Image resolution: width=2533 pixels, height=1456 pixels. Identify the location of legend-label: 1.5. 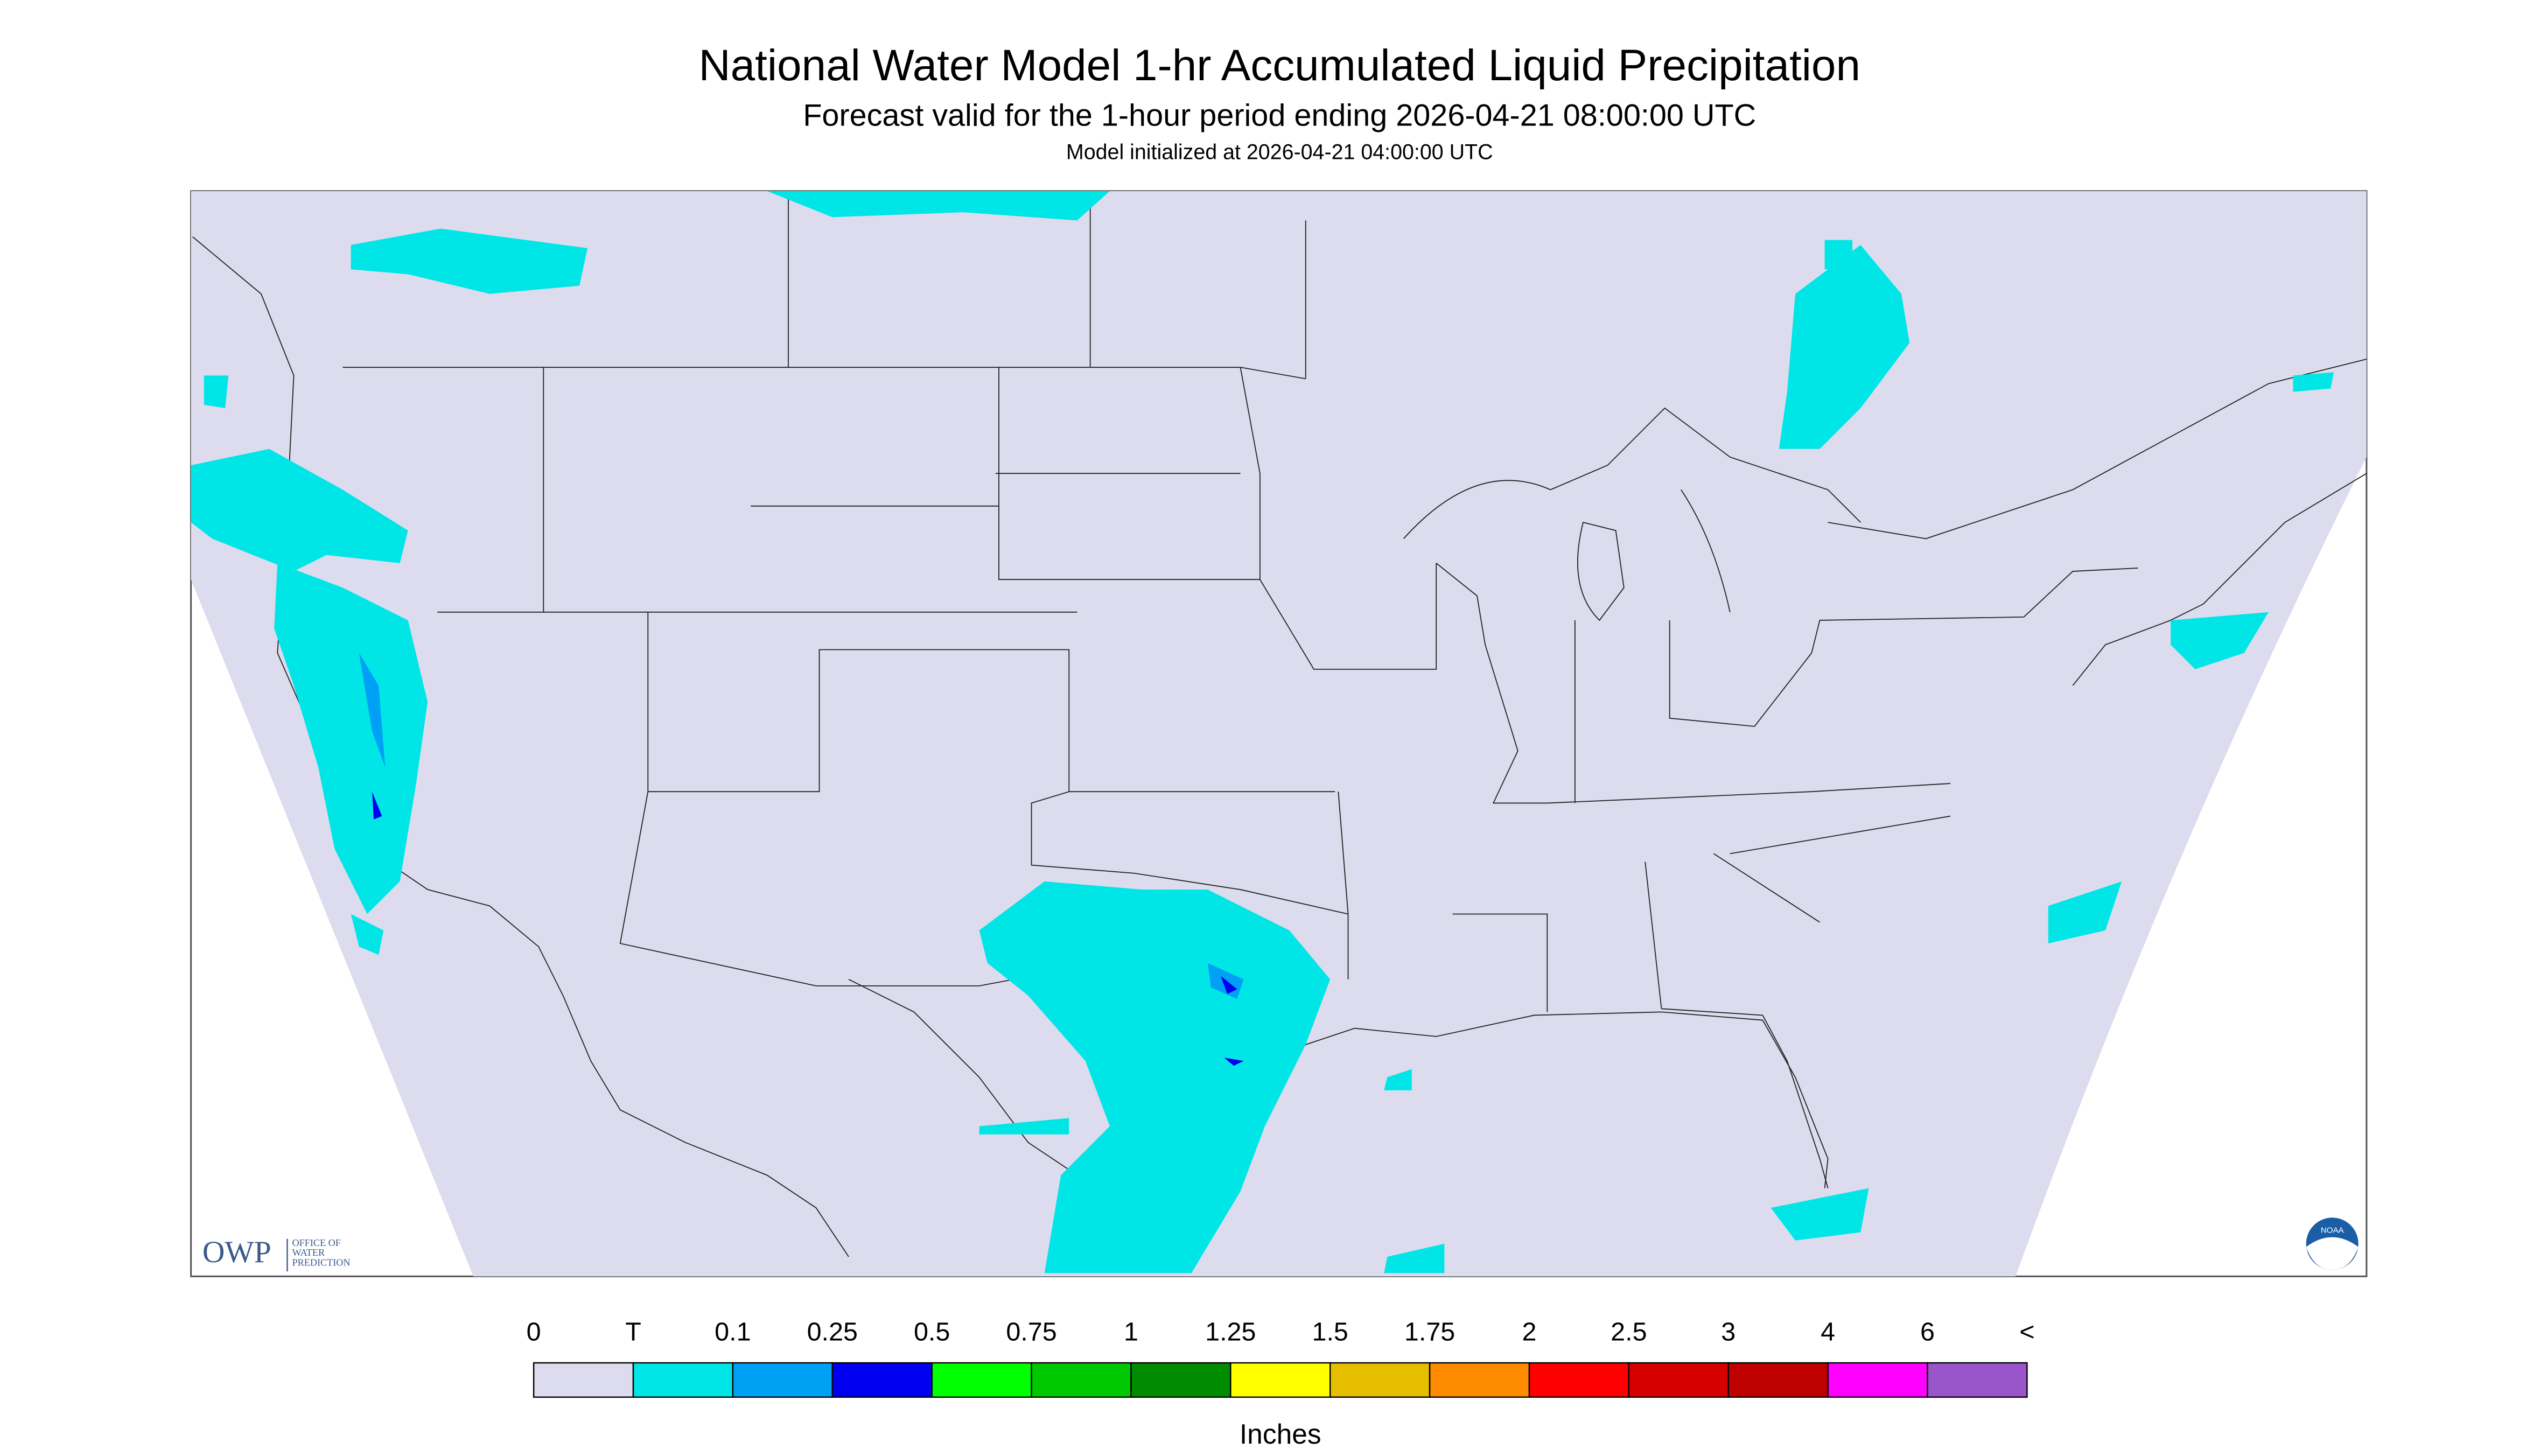
(1330, 1331).